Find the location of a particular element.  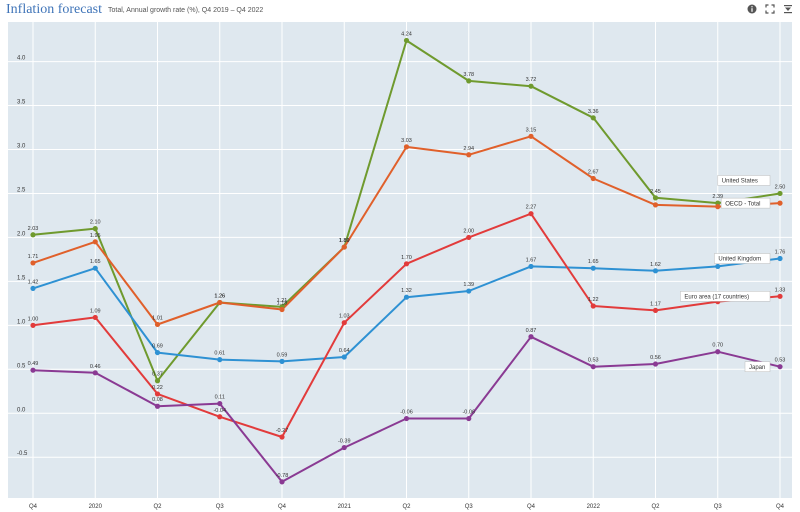

data-label: 0.37 is located at coordinates (157, 375).